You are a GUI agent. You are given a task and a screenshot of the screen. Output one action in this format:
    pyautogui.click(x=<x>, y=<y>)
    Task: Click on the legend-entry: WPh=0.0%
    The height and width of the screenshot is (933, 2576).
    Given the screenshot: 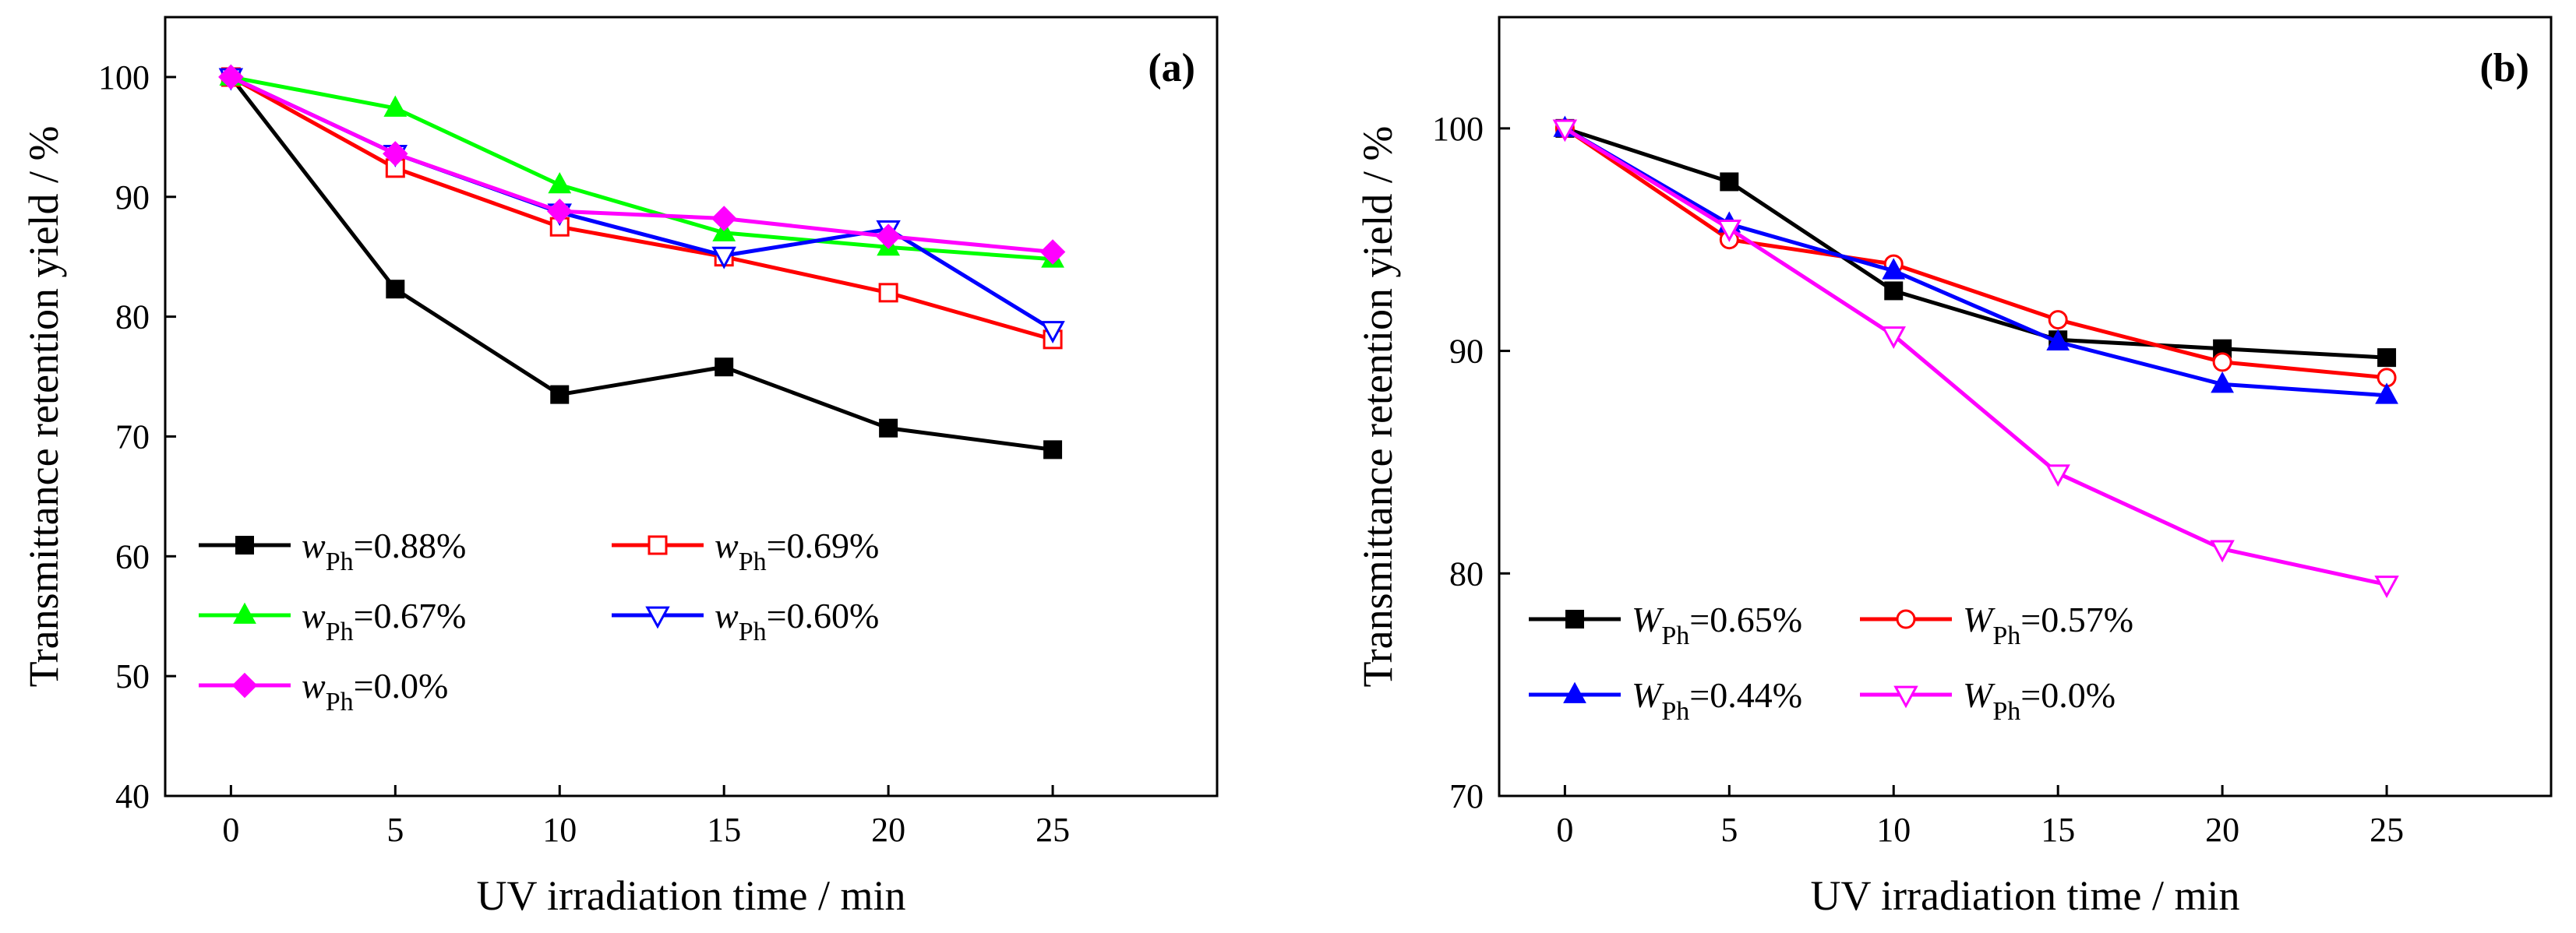 What is the action you would take?
    pyautogui.click(x=1987, y=700)
    